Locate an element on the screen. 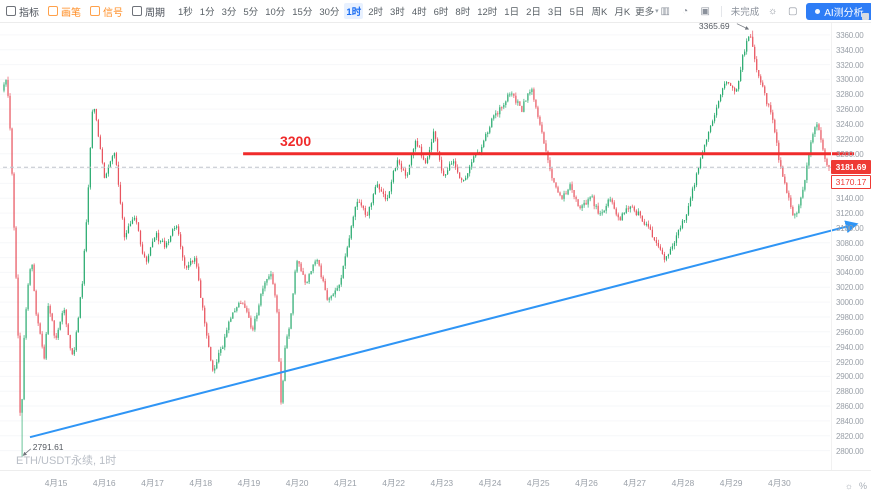 This screenshot has width=871, height=495. toolbar-item-indicators: 指标 is located at coordinates (22, 11).